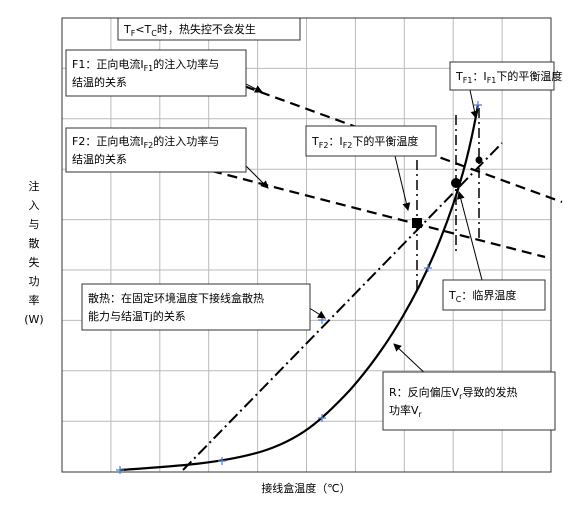  Describe the element at coordinates (108, 141) in the screenshot. I see `text-run: F2：正向电流I` at that location.